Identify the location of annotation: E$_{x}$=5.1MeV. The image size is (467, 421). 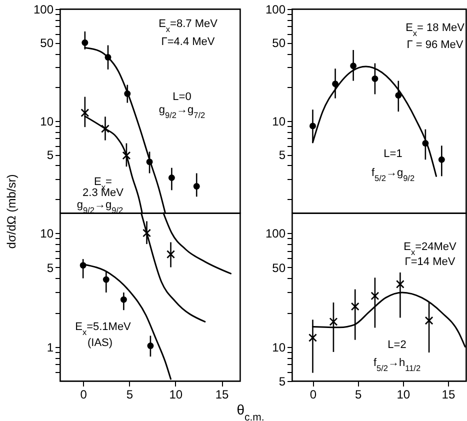
(103, 328).